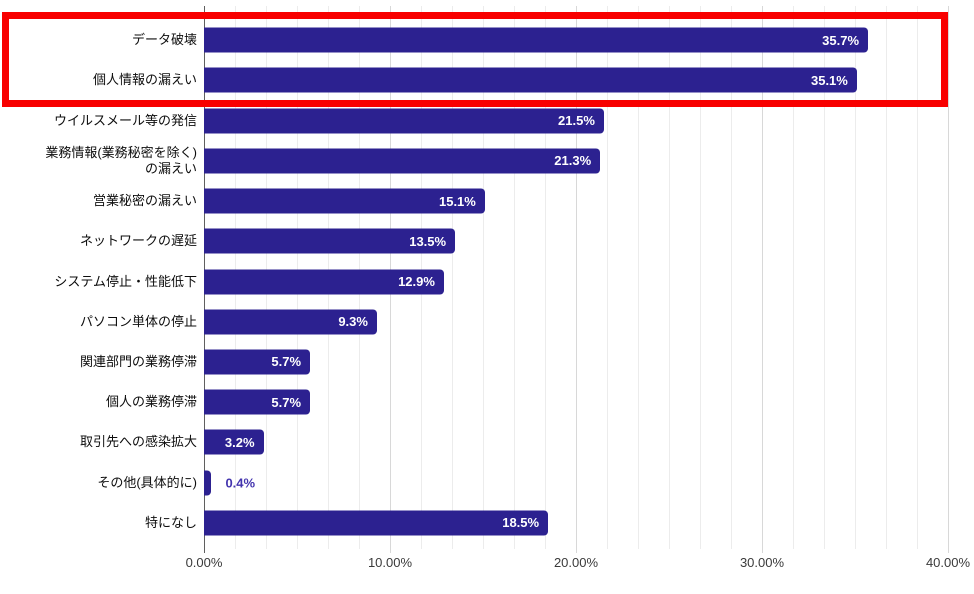 The image size is (974, 594). I want to click on x-tick-label: 20.00%, so click(576, 562).